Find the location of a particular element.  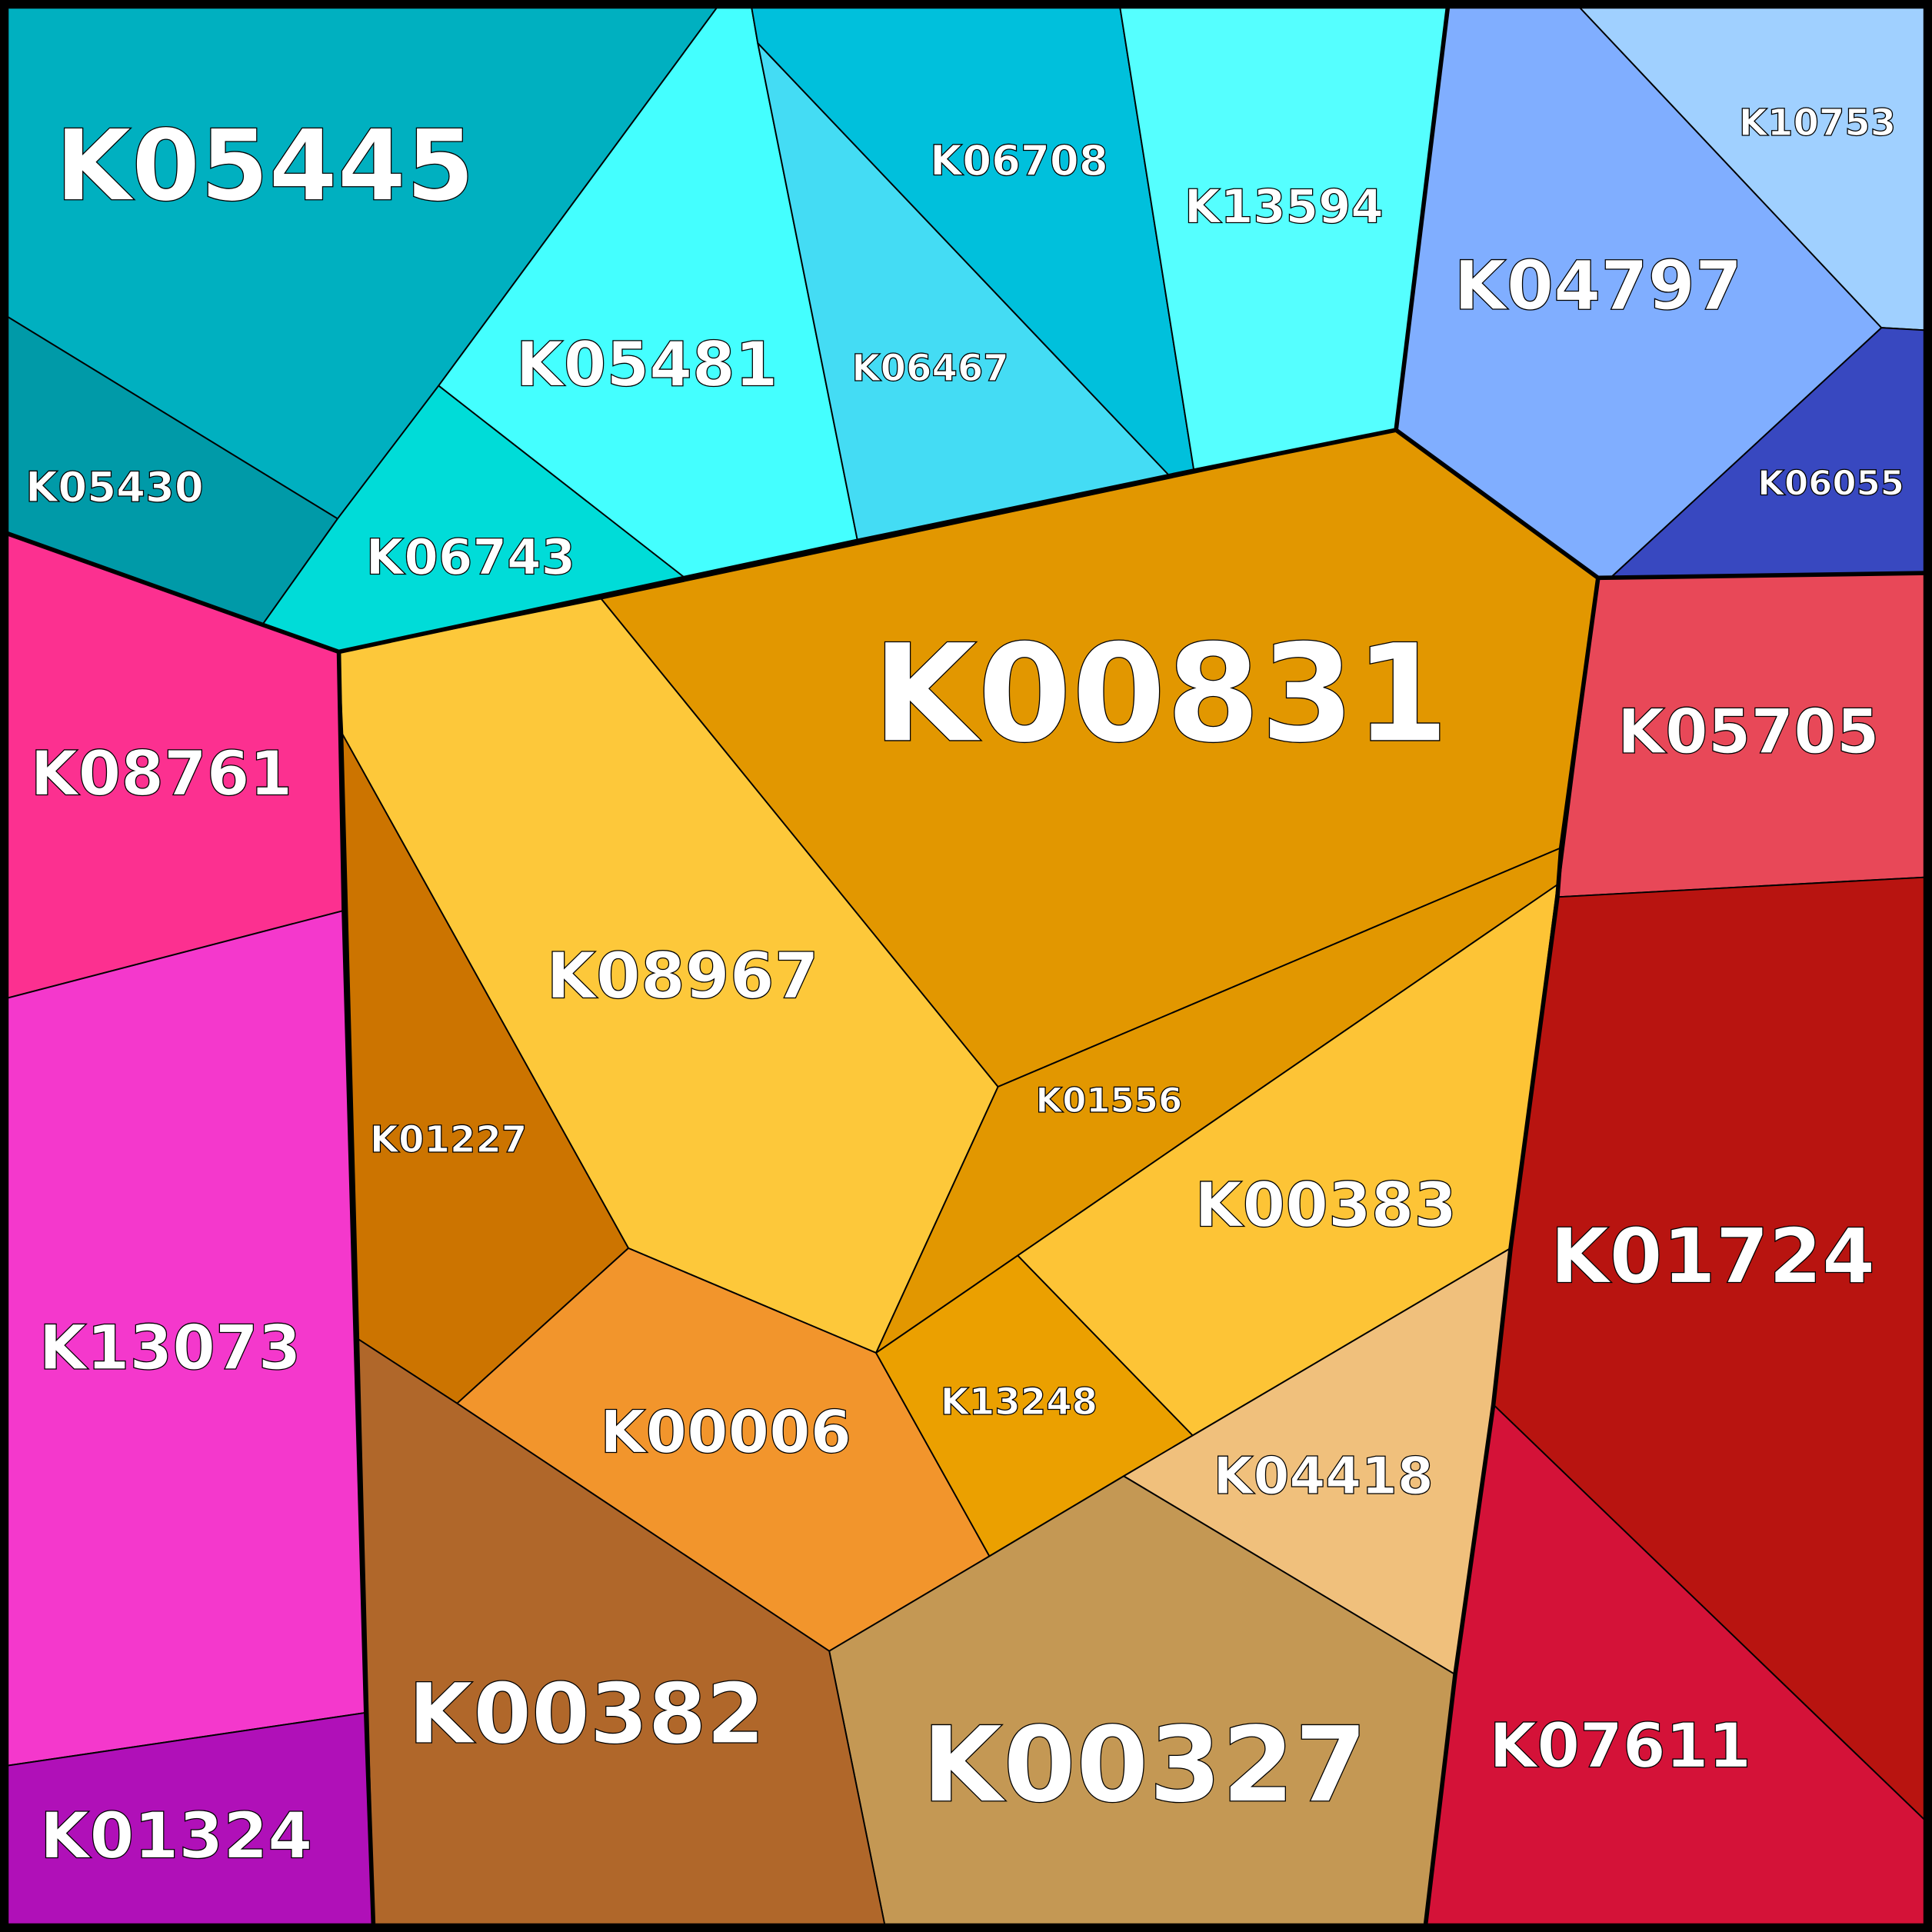

cell-label: K06743 is located at coordinates (471, 558).